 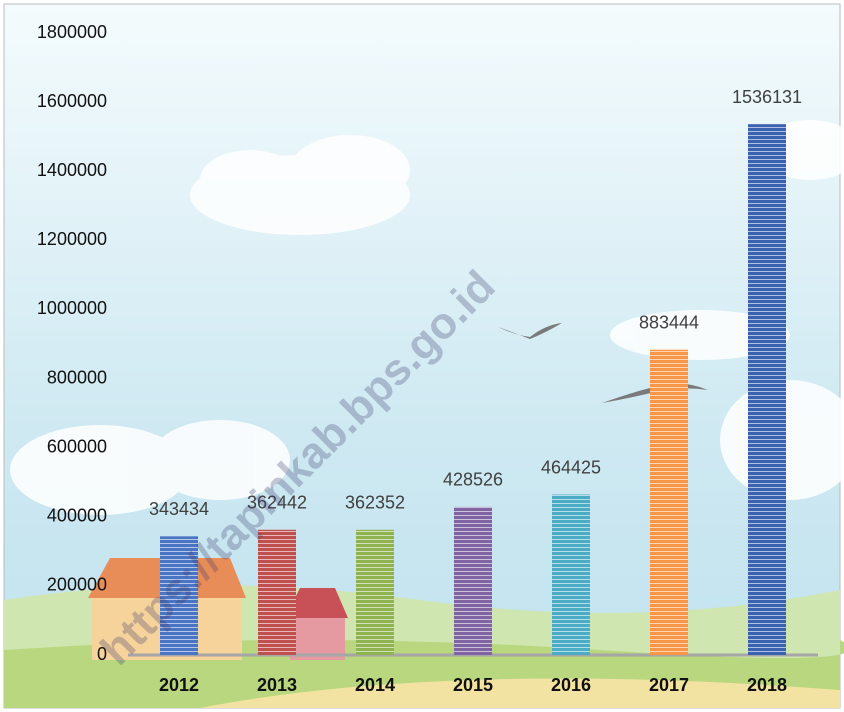 What do you see at coordinates (179, 685) in the screenshot?
I see `x-tick-label: 2012` at bounding box center [179, 685].